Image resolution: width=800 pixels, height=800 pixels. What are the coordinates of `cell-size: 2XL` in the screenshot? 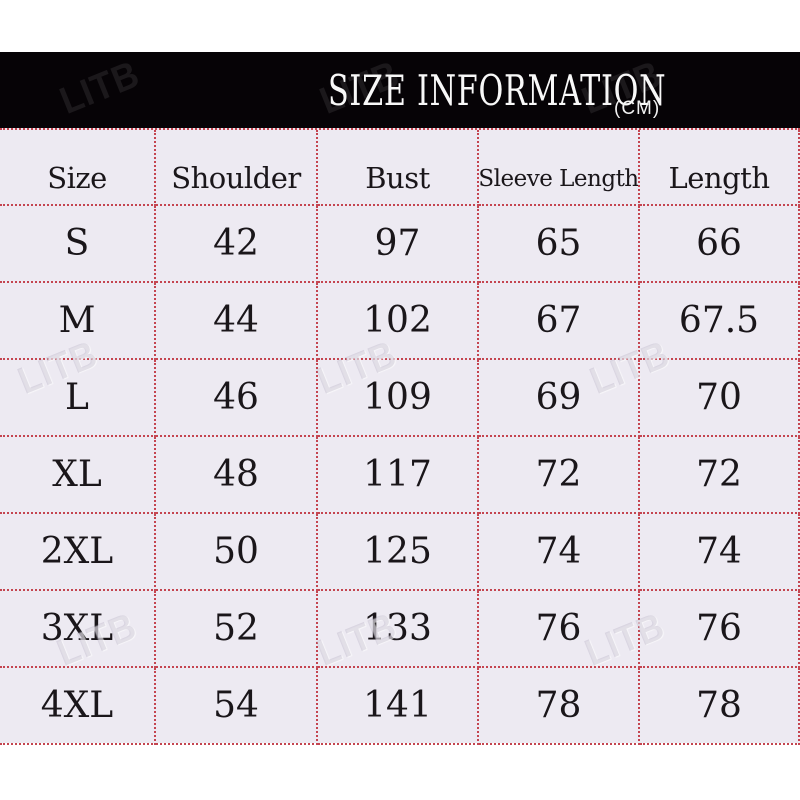 It's located at (78, 552).